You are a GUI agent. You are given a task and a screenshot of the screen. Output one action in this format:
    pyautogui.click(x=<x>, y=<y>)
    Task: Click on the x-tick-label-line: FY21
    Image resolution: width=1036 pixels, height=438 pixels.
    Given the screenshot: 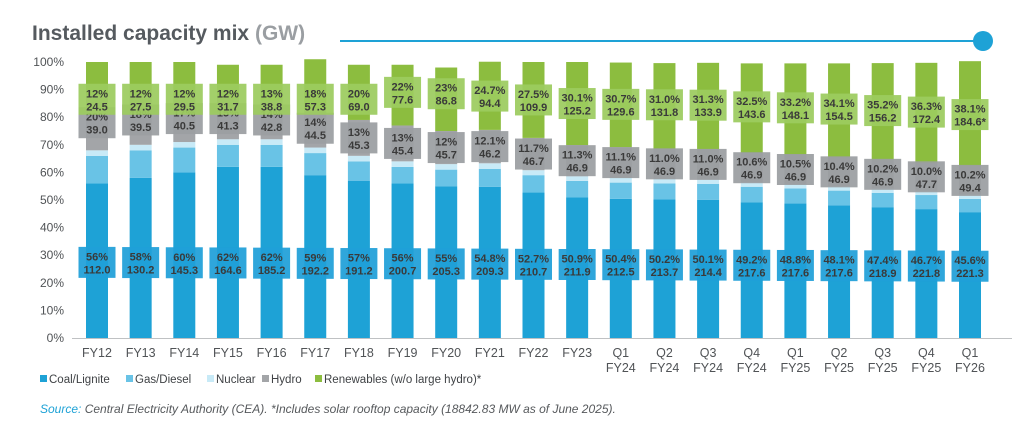 What is the action you would take?
    pyautogui.click(x=490, y=353)
    